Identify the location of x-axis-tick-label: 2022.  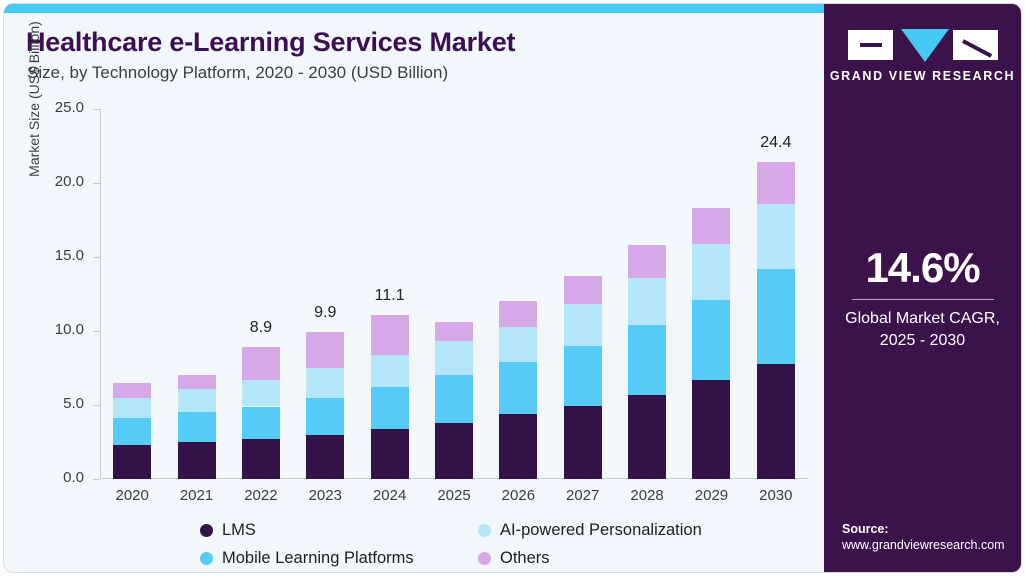
(261, 495).